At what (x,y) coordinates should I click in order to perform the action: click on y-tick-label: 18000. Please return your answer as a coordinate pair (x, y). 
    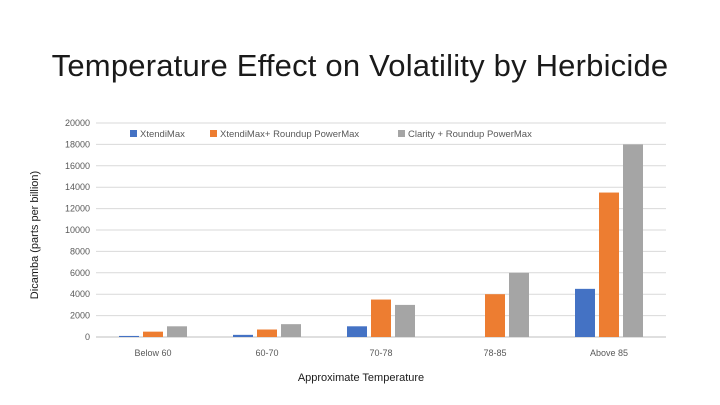
    Looking at the image, I should click on (77, 144).